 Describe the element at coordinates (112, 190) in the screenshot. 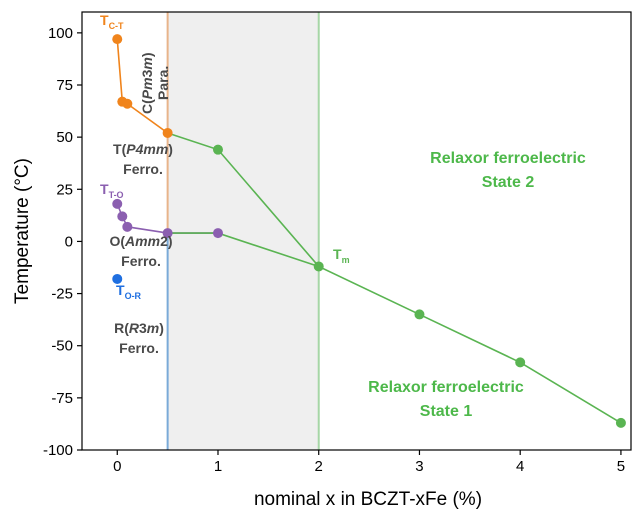

I see `tto-label: TT-O` at that location.